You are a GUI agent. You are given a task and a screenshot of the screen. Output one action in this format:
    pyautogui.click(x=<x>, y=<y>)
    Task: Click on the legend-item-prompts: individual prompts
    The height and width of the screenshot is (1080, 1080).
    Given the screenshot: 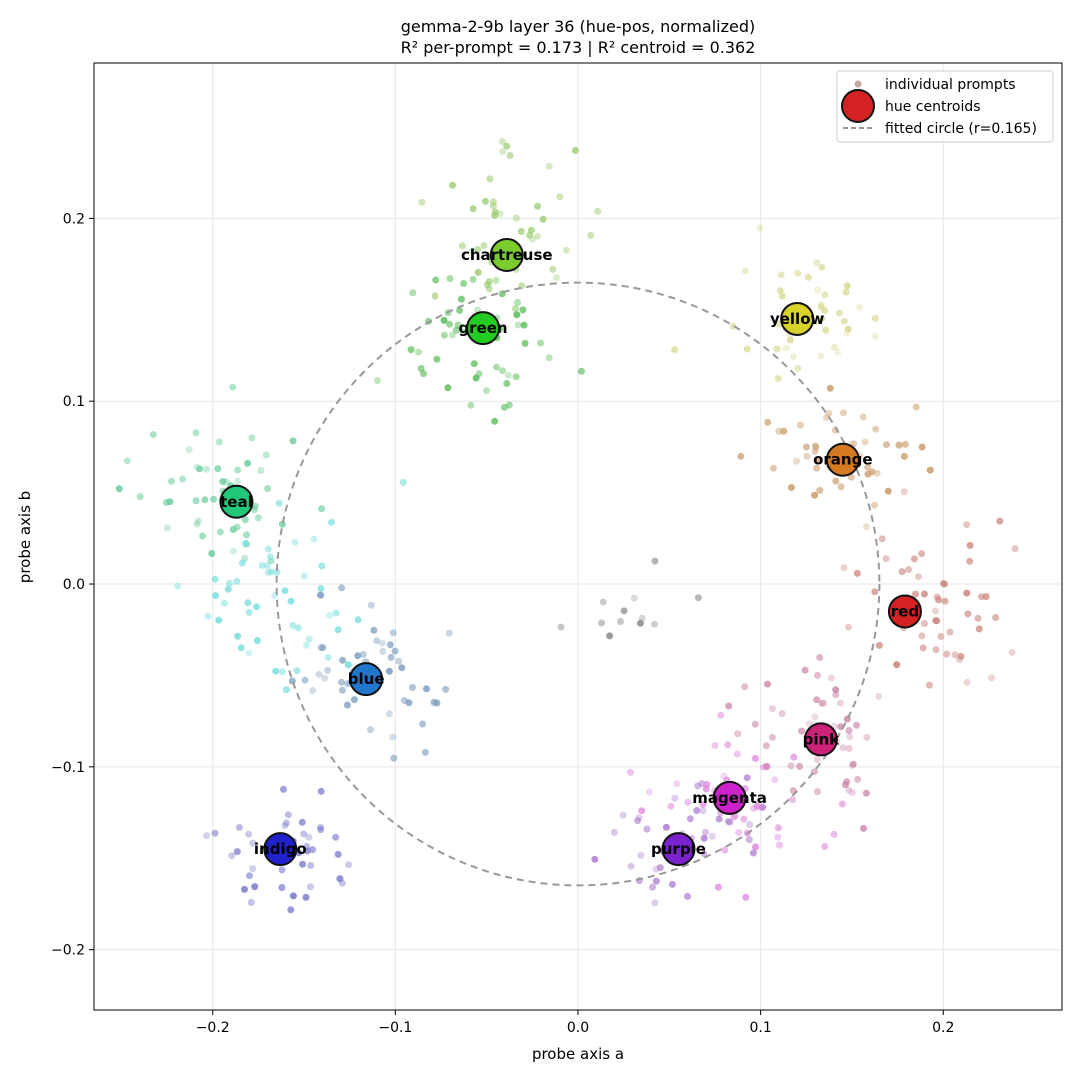 What is the action you would take?
    pyautogui.click(x=950, y=85)
    